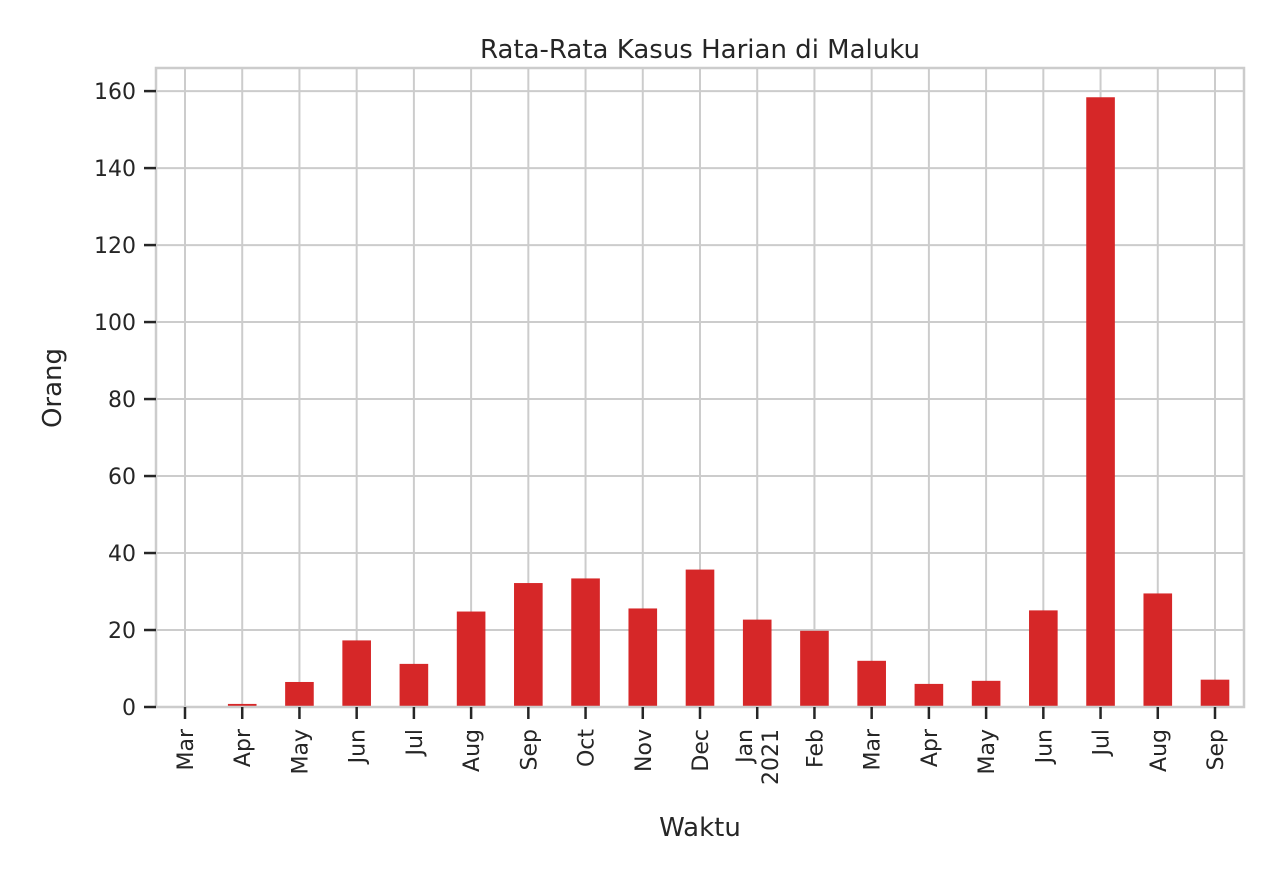 The height and width of the screenshot is (880, 1280). Describe the element at coordinates (115, 169) in the screenshot. I see `y-tick-label: 140` at that location.